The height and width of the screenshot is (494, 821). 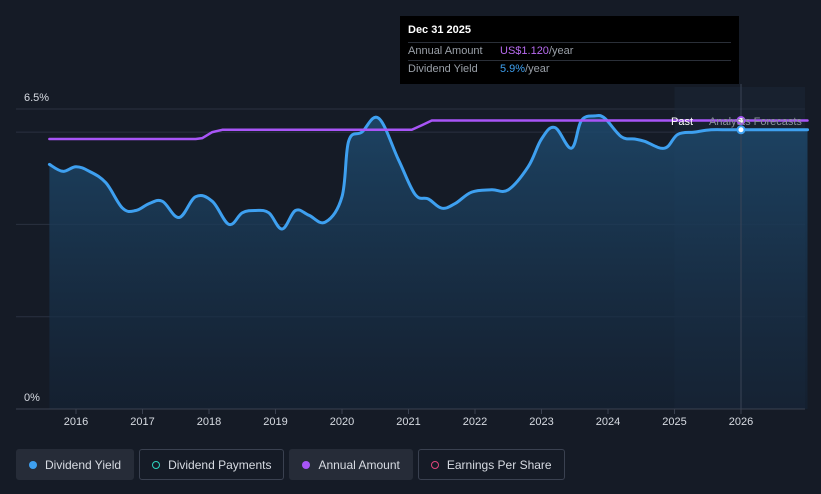 I want to click on tooltip-value: 5.9%, so click(x=513, y=69).